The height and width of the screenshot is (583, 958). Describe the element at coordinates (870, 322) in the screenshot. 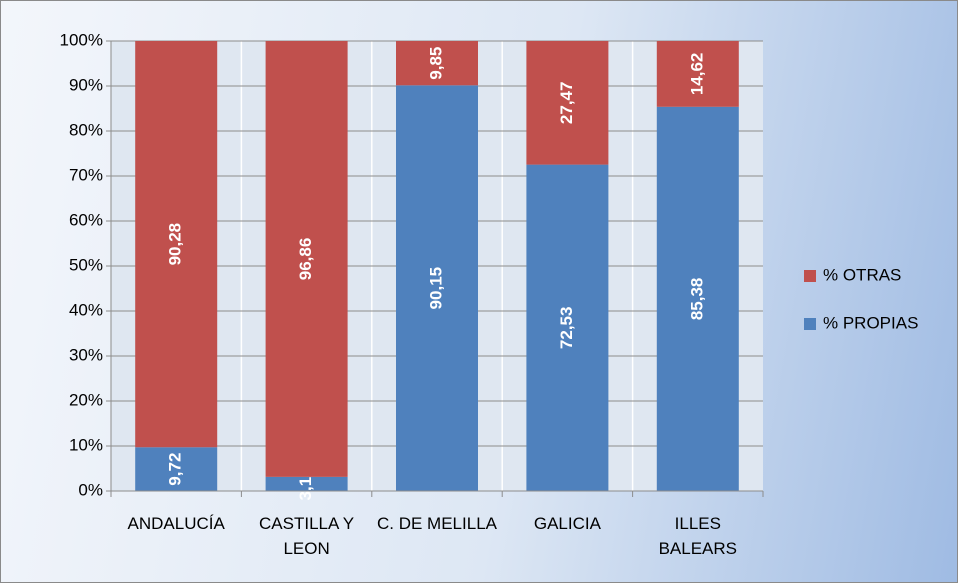

I see `legend-label: % PROPIAS` at that location.